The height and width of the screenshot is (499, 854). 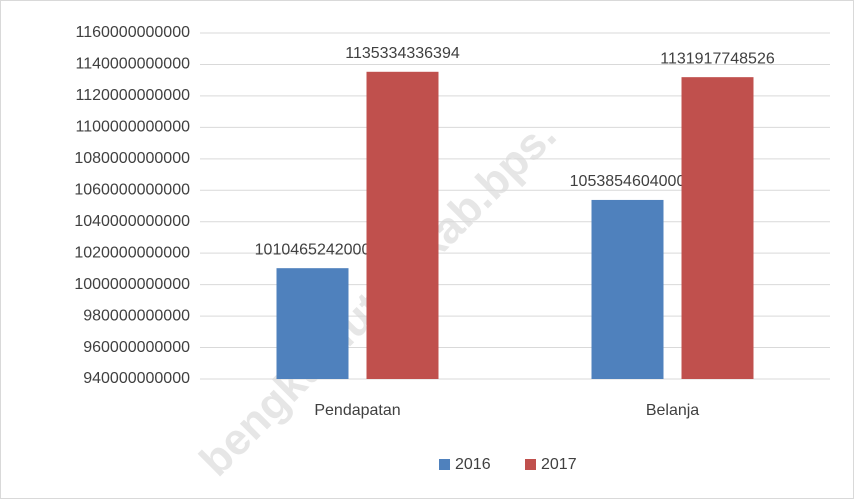 What do you see at coordinates (559, 464) in the screenshot?
I see `legend-label: 2017` at bounding box center [559, 464].